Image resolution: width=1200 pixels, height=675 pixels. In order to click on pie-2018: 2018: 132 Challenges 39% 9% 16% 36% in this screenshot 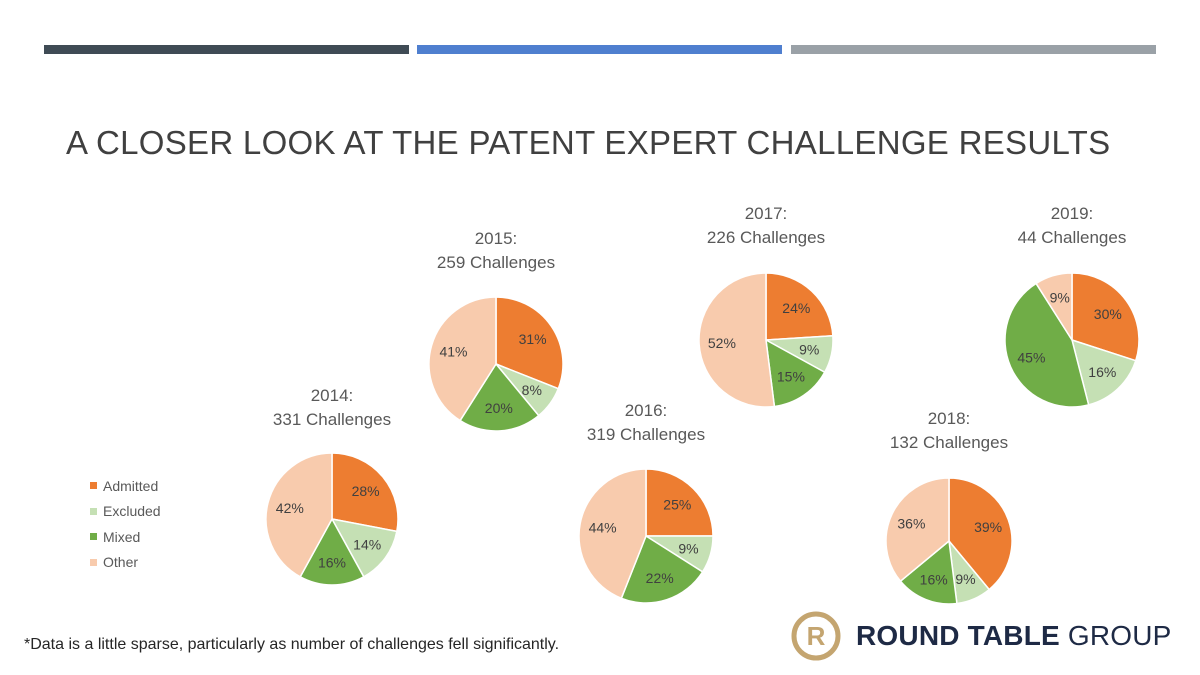, I will do `click(949, 507)`.